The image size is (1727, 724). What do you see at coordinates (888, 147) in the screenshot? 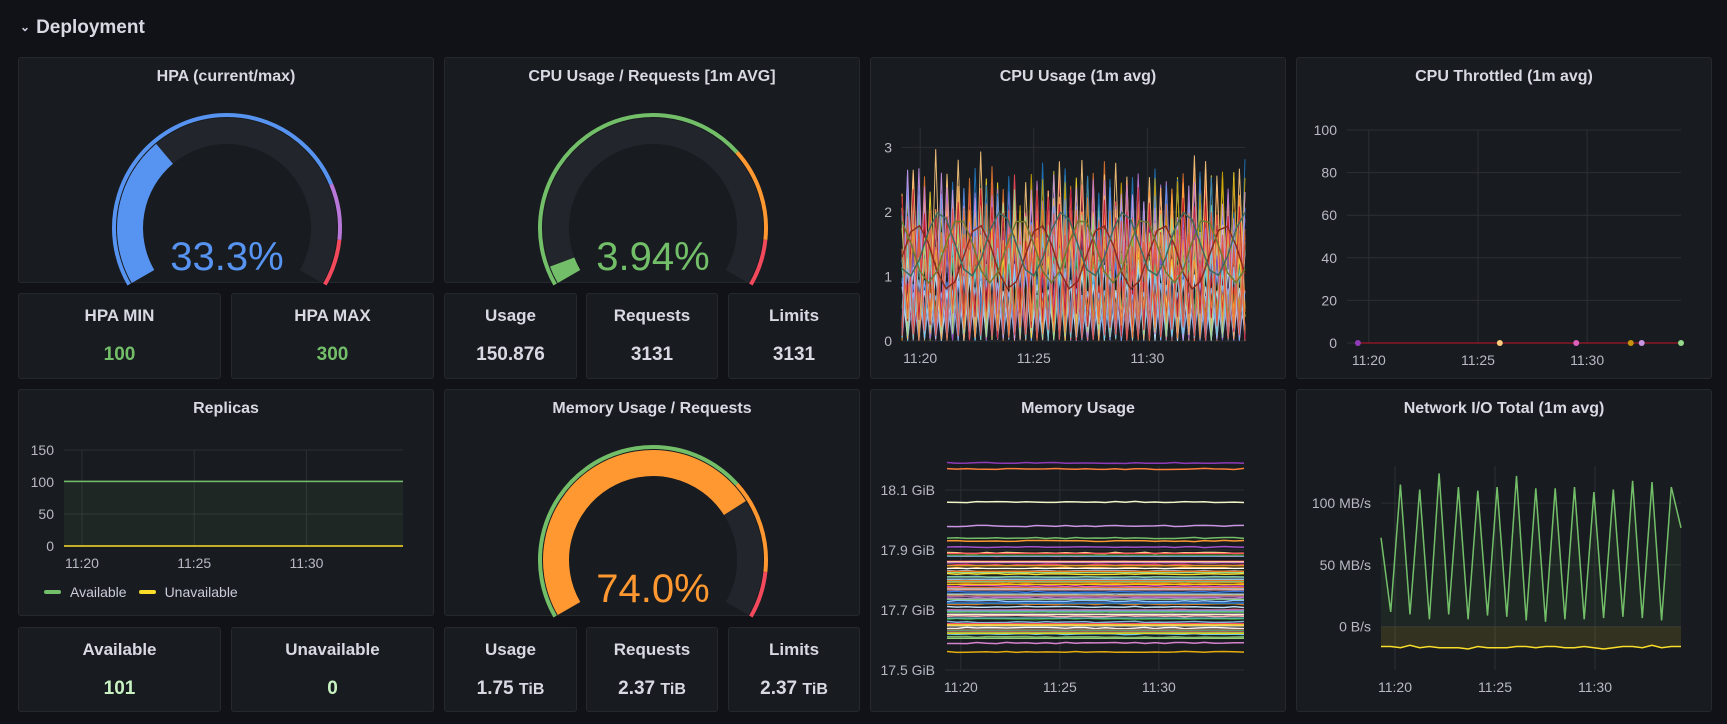
I see `y-tick-label: 3` at bounding box center [888, 147].